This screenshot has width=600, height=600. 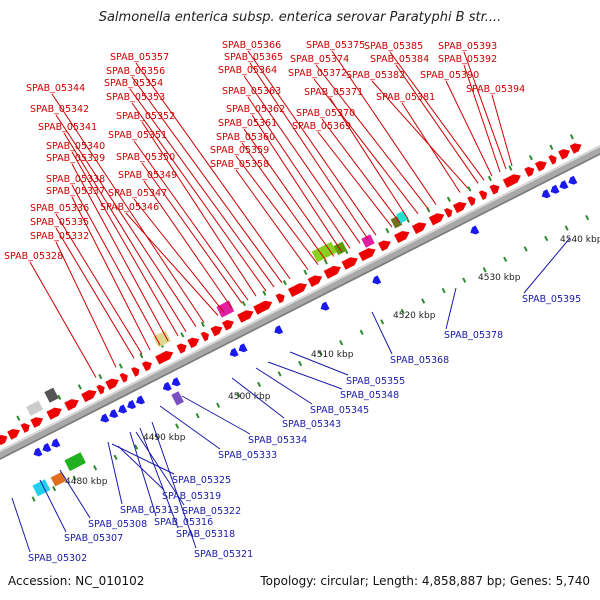 I want to click on reverse-gene-label: SPAB_05318, so click(x=205, y=534).